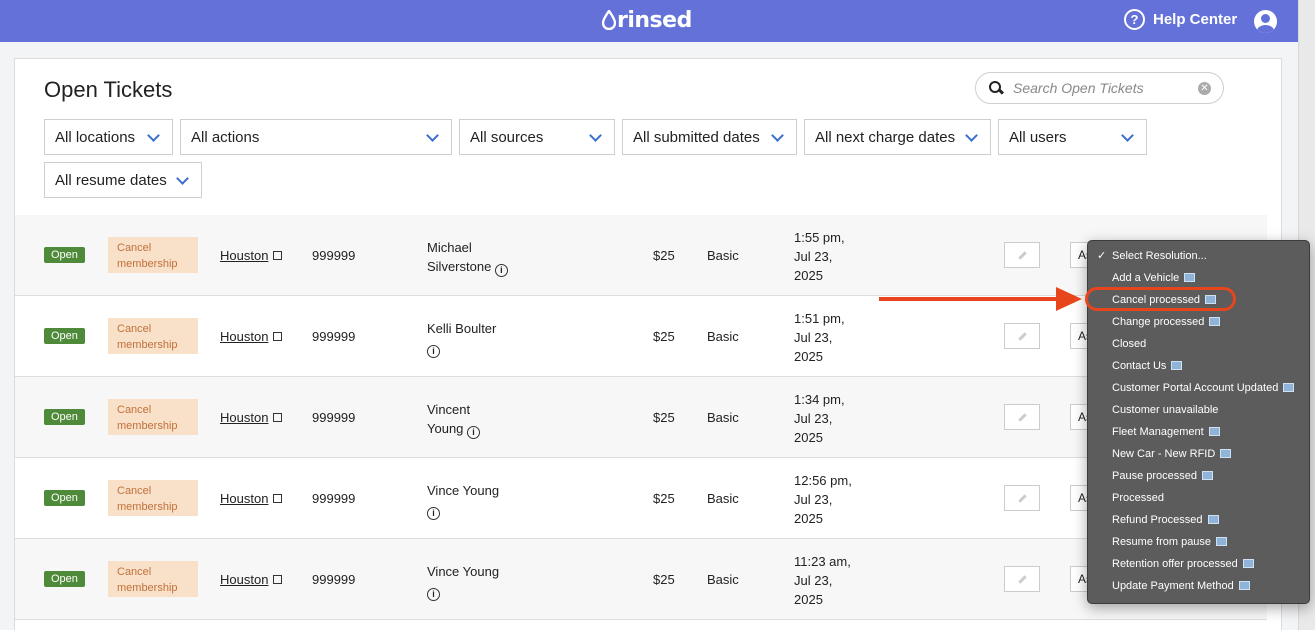 The width and height of the screenshot is (1315, 630). What do you see at coordinates (822, 580) in the screenshot?
I see `submitted-date: 11:23 am, Jul 23, 2025` at bounding box center [822, 580].